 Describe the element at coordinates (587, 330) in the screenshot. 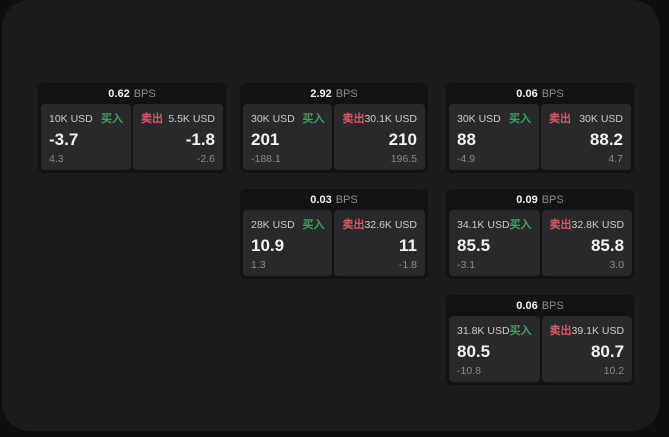

I see `sell-tile-header: 卖出 39.1K USD` at that location.